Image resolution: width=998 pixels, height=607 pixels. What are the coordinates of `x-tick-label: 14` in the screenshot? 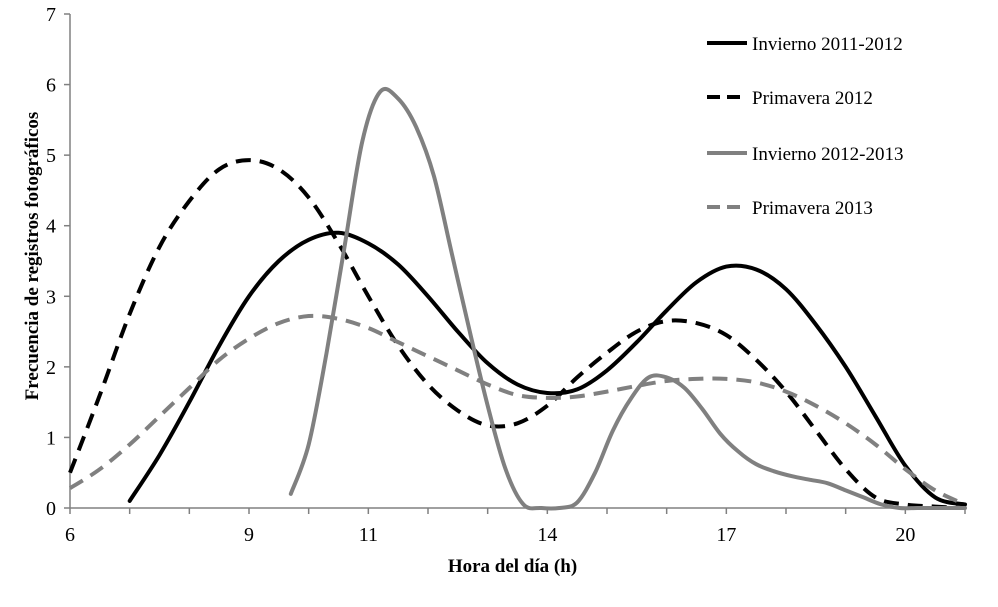 It's located at (547, 535).